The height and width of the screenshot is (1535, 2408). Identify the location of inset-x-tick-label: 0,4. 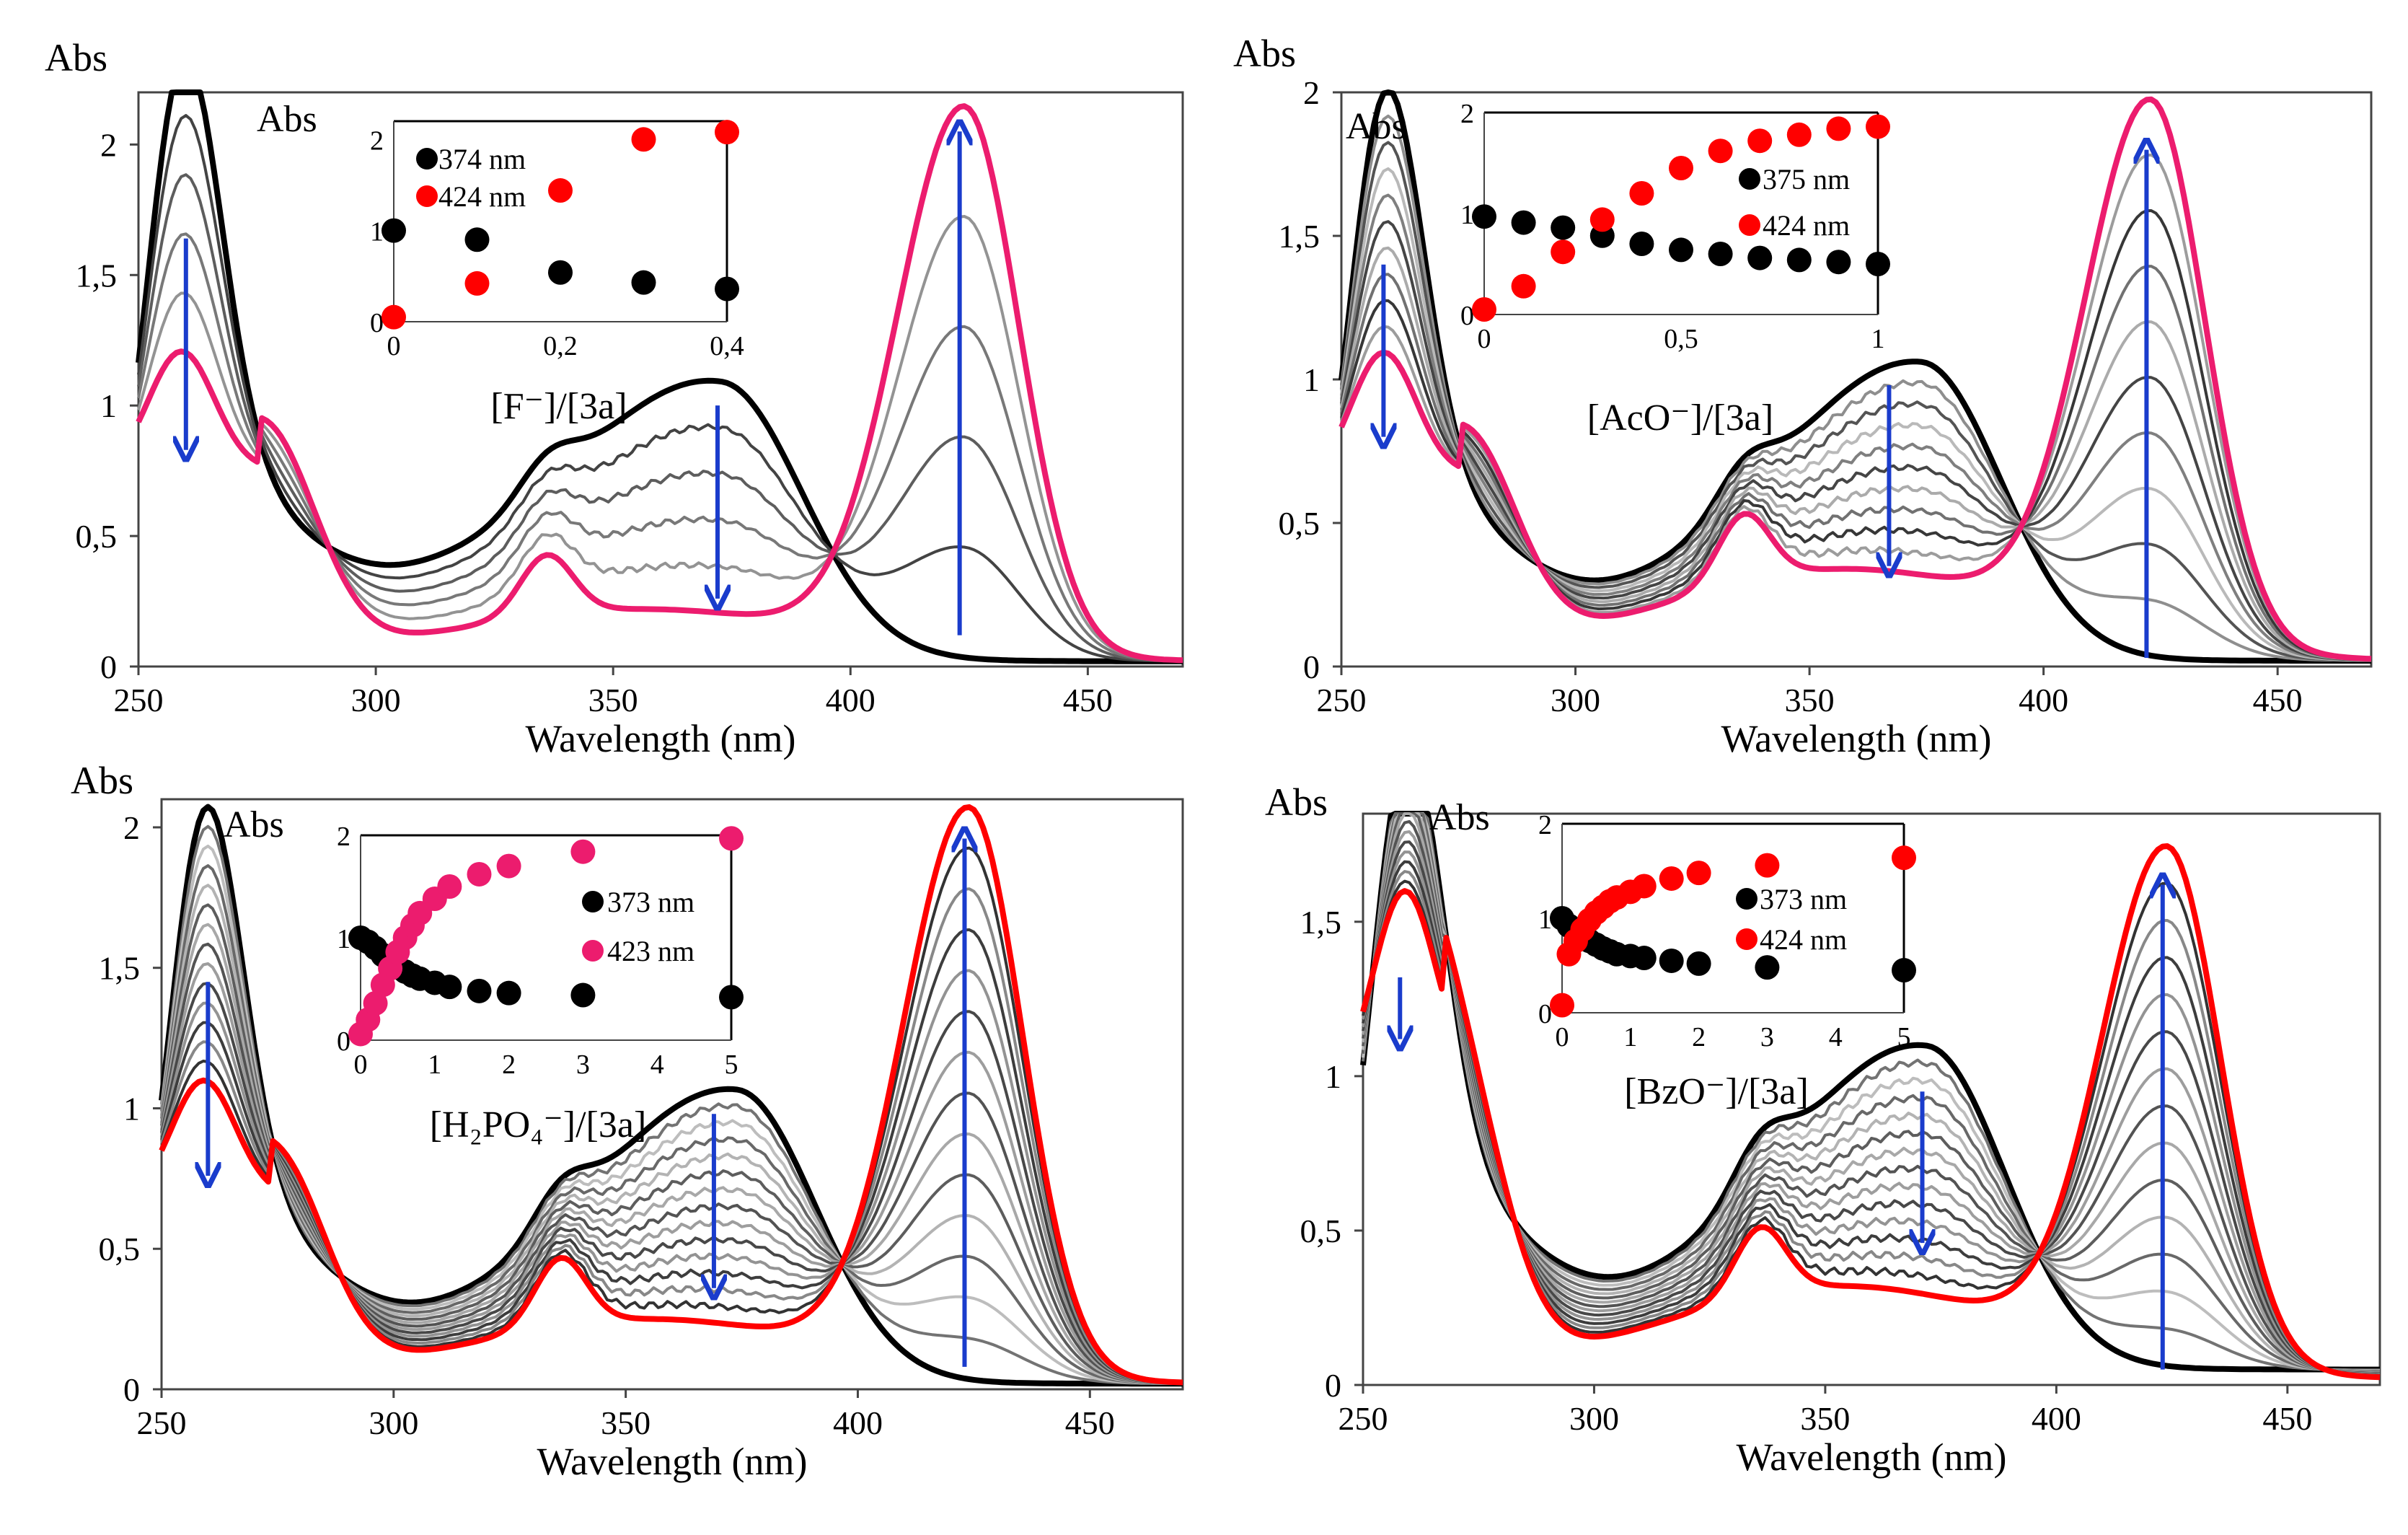
(727, 346).